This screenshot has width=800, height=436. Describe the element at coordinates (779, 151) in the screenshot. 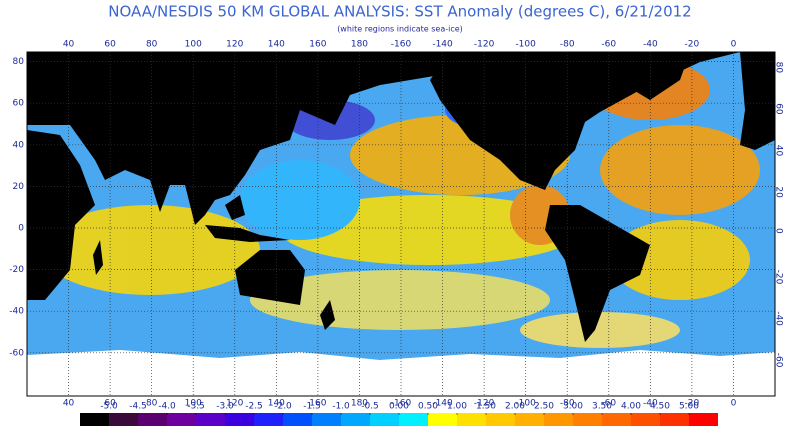

I see `lat-label-right: 40` at that location.